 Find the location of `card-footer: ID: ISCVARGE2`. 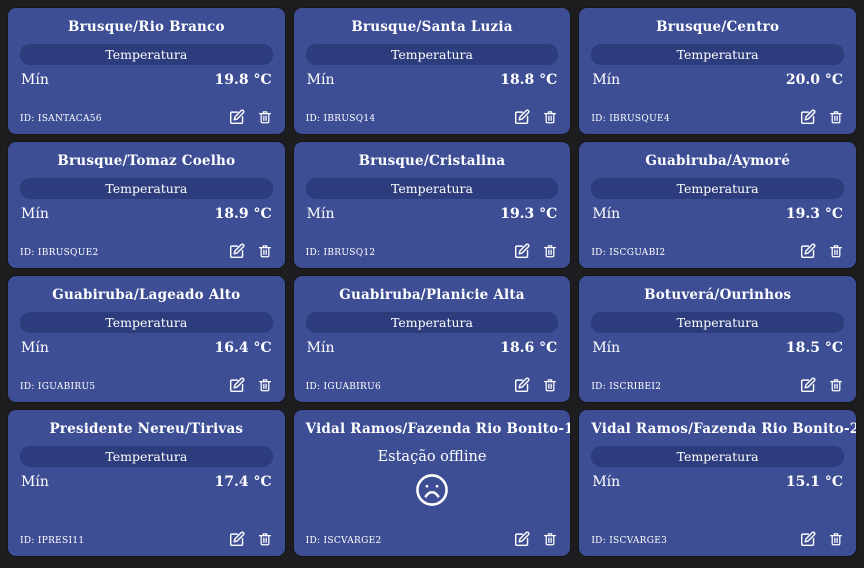

card-footer: ID: ISCVARGE2 is located at coordinates (432, 539).